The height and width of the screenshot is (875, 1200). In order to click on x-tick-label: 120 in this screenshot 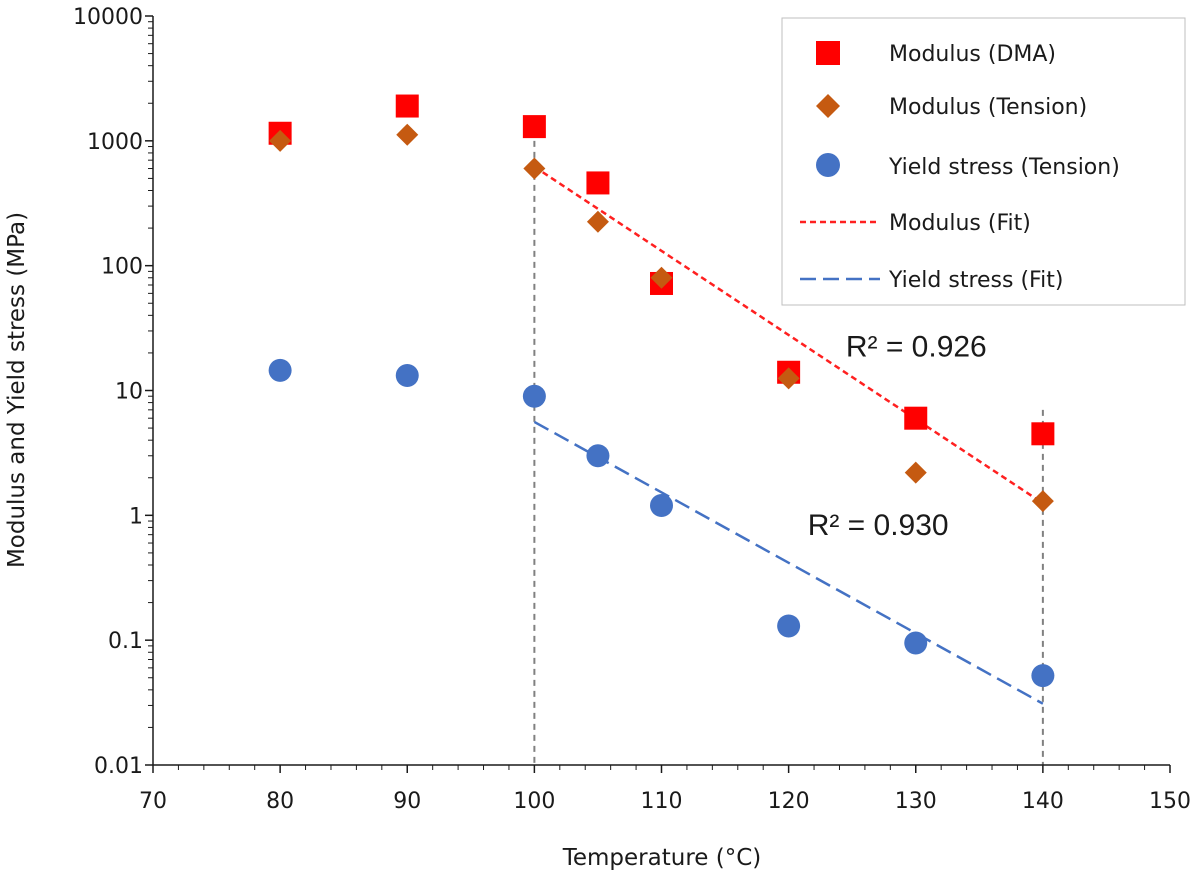, I will do `click(789, 801)`.